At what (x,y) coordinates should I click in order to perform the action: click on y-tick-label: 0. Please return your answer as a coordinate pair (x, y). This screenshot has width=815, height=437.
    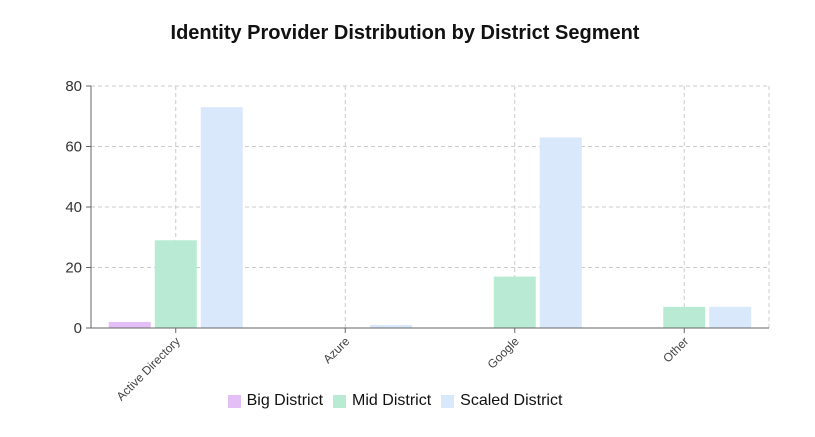
    Looking at the image, I should click on (78, 328).